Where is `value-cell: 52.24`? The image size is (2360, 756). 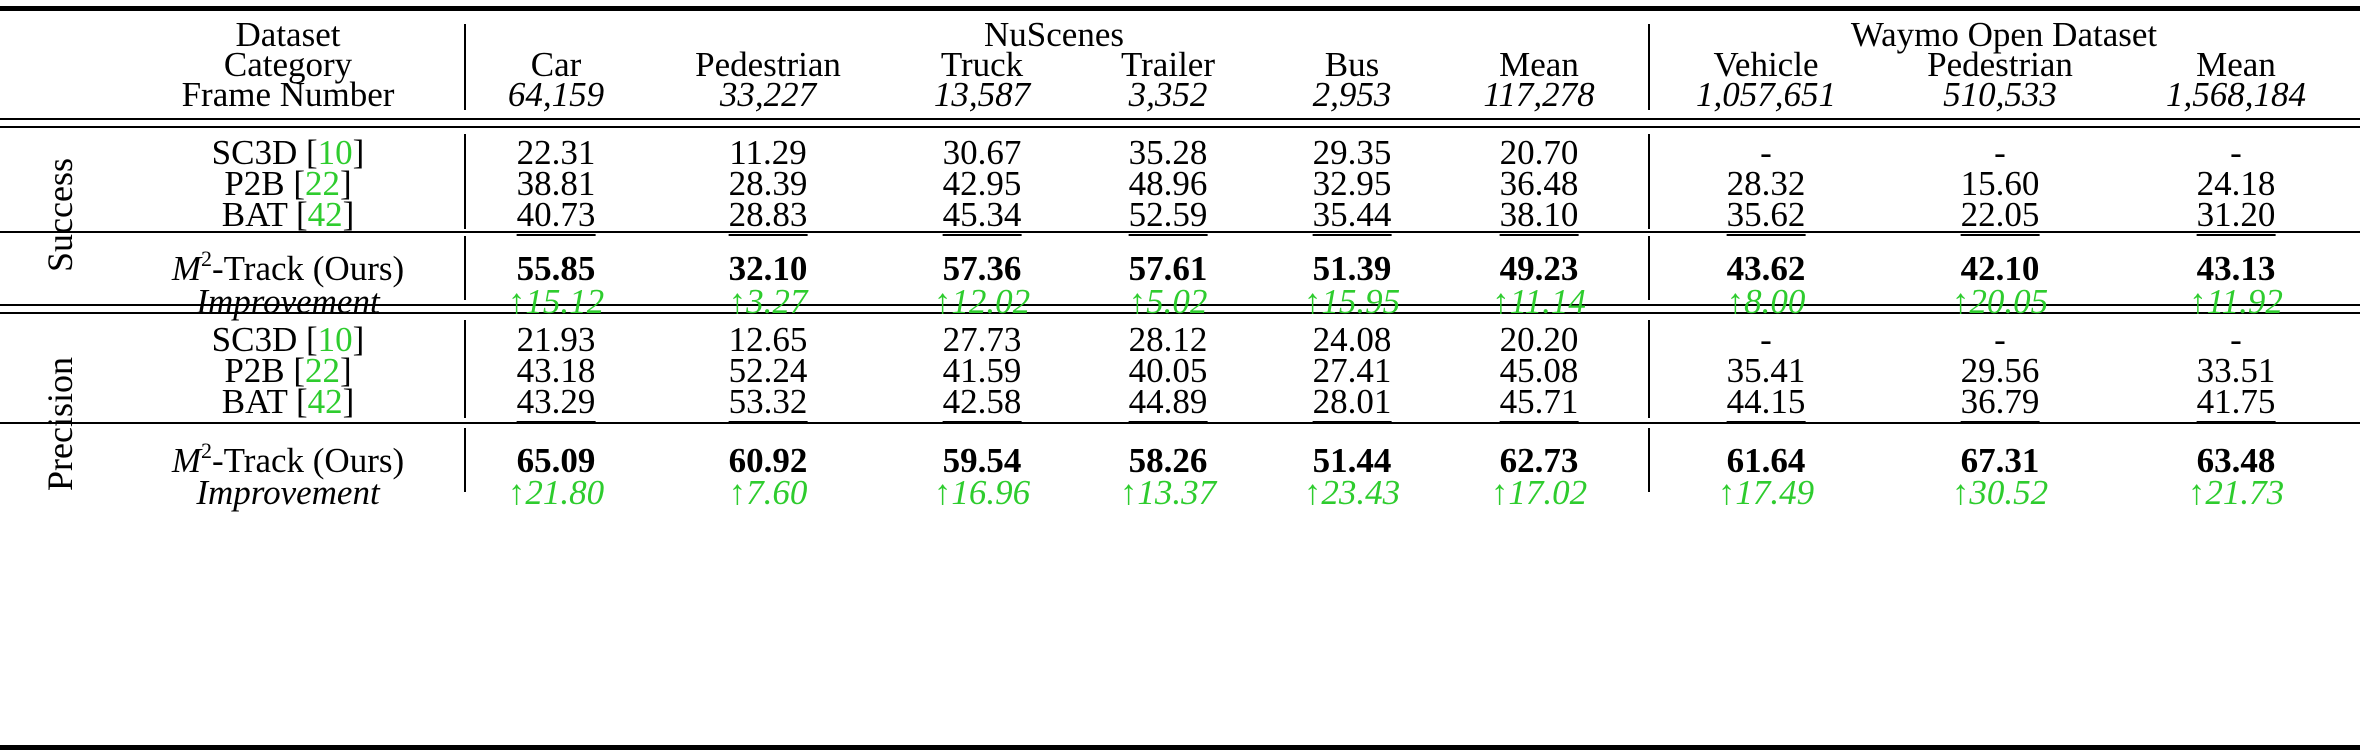
value-cell: 52.24 is located at coordinates (768, 370).